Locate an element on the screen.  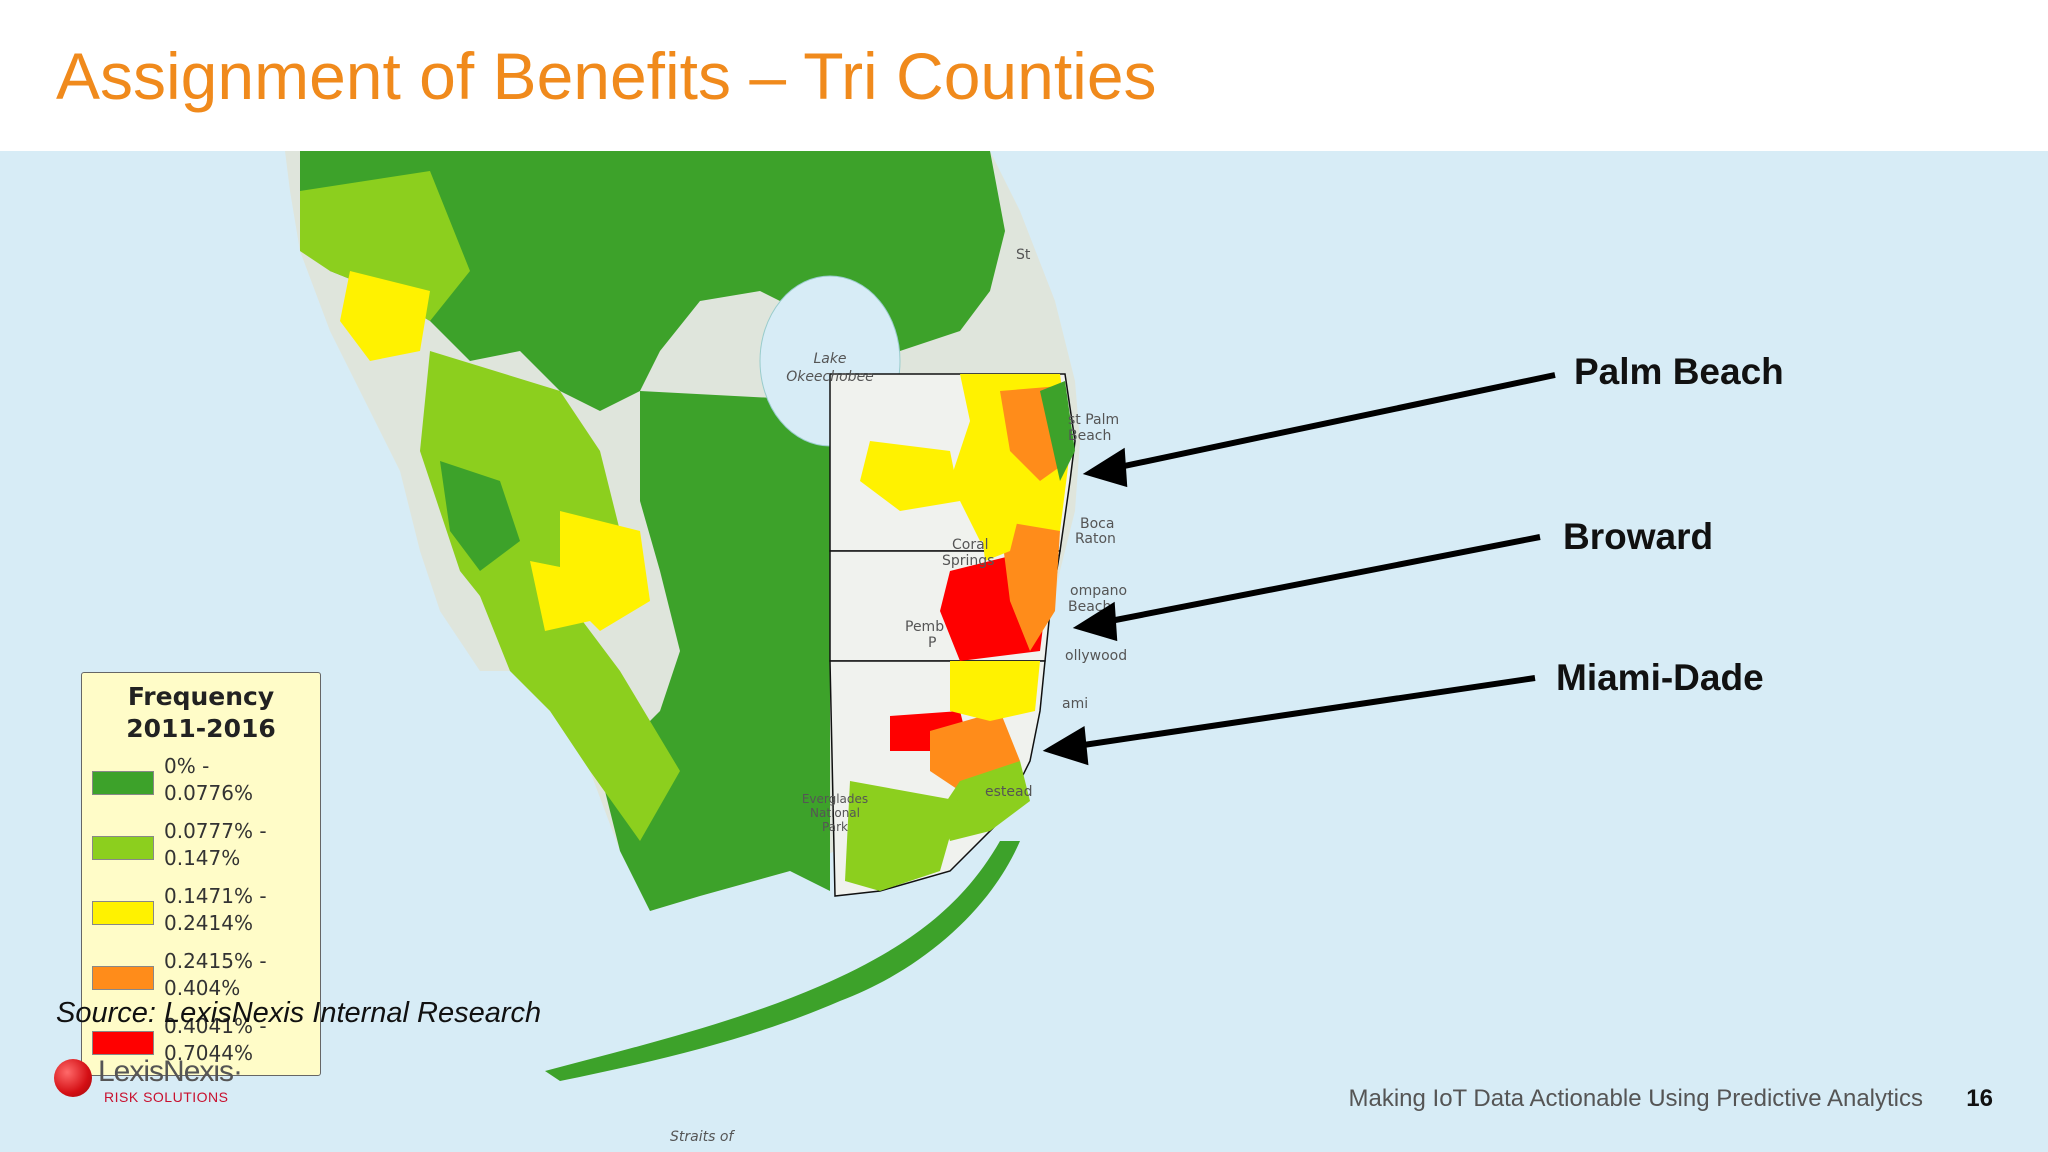
pembroke-label-2: P is located at coordinates (932, 643).